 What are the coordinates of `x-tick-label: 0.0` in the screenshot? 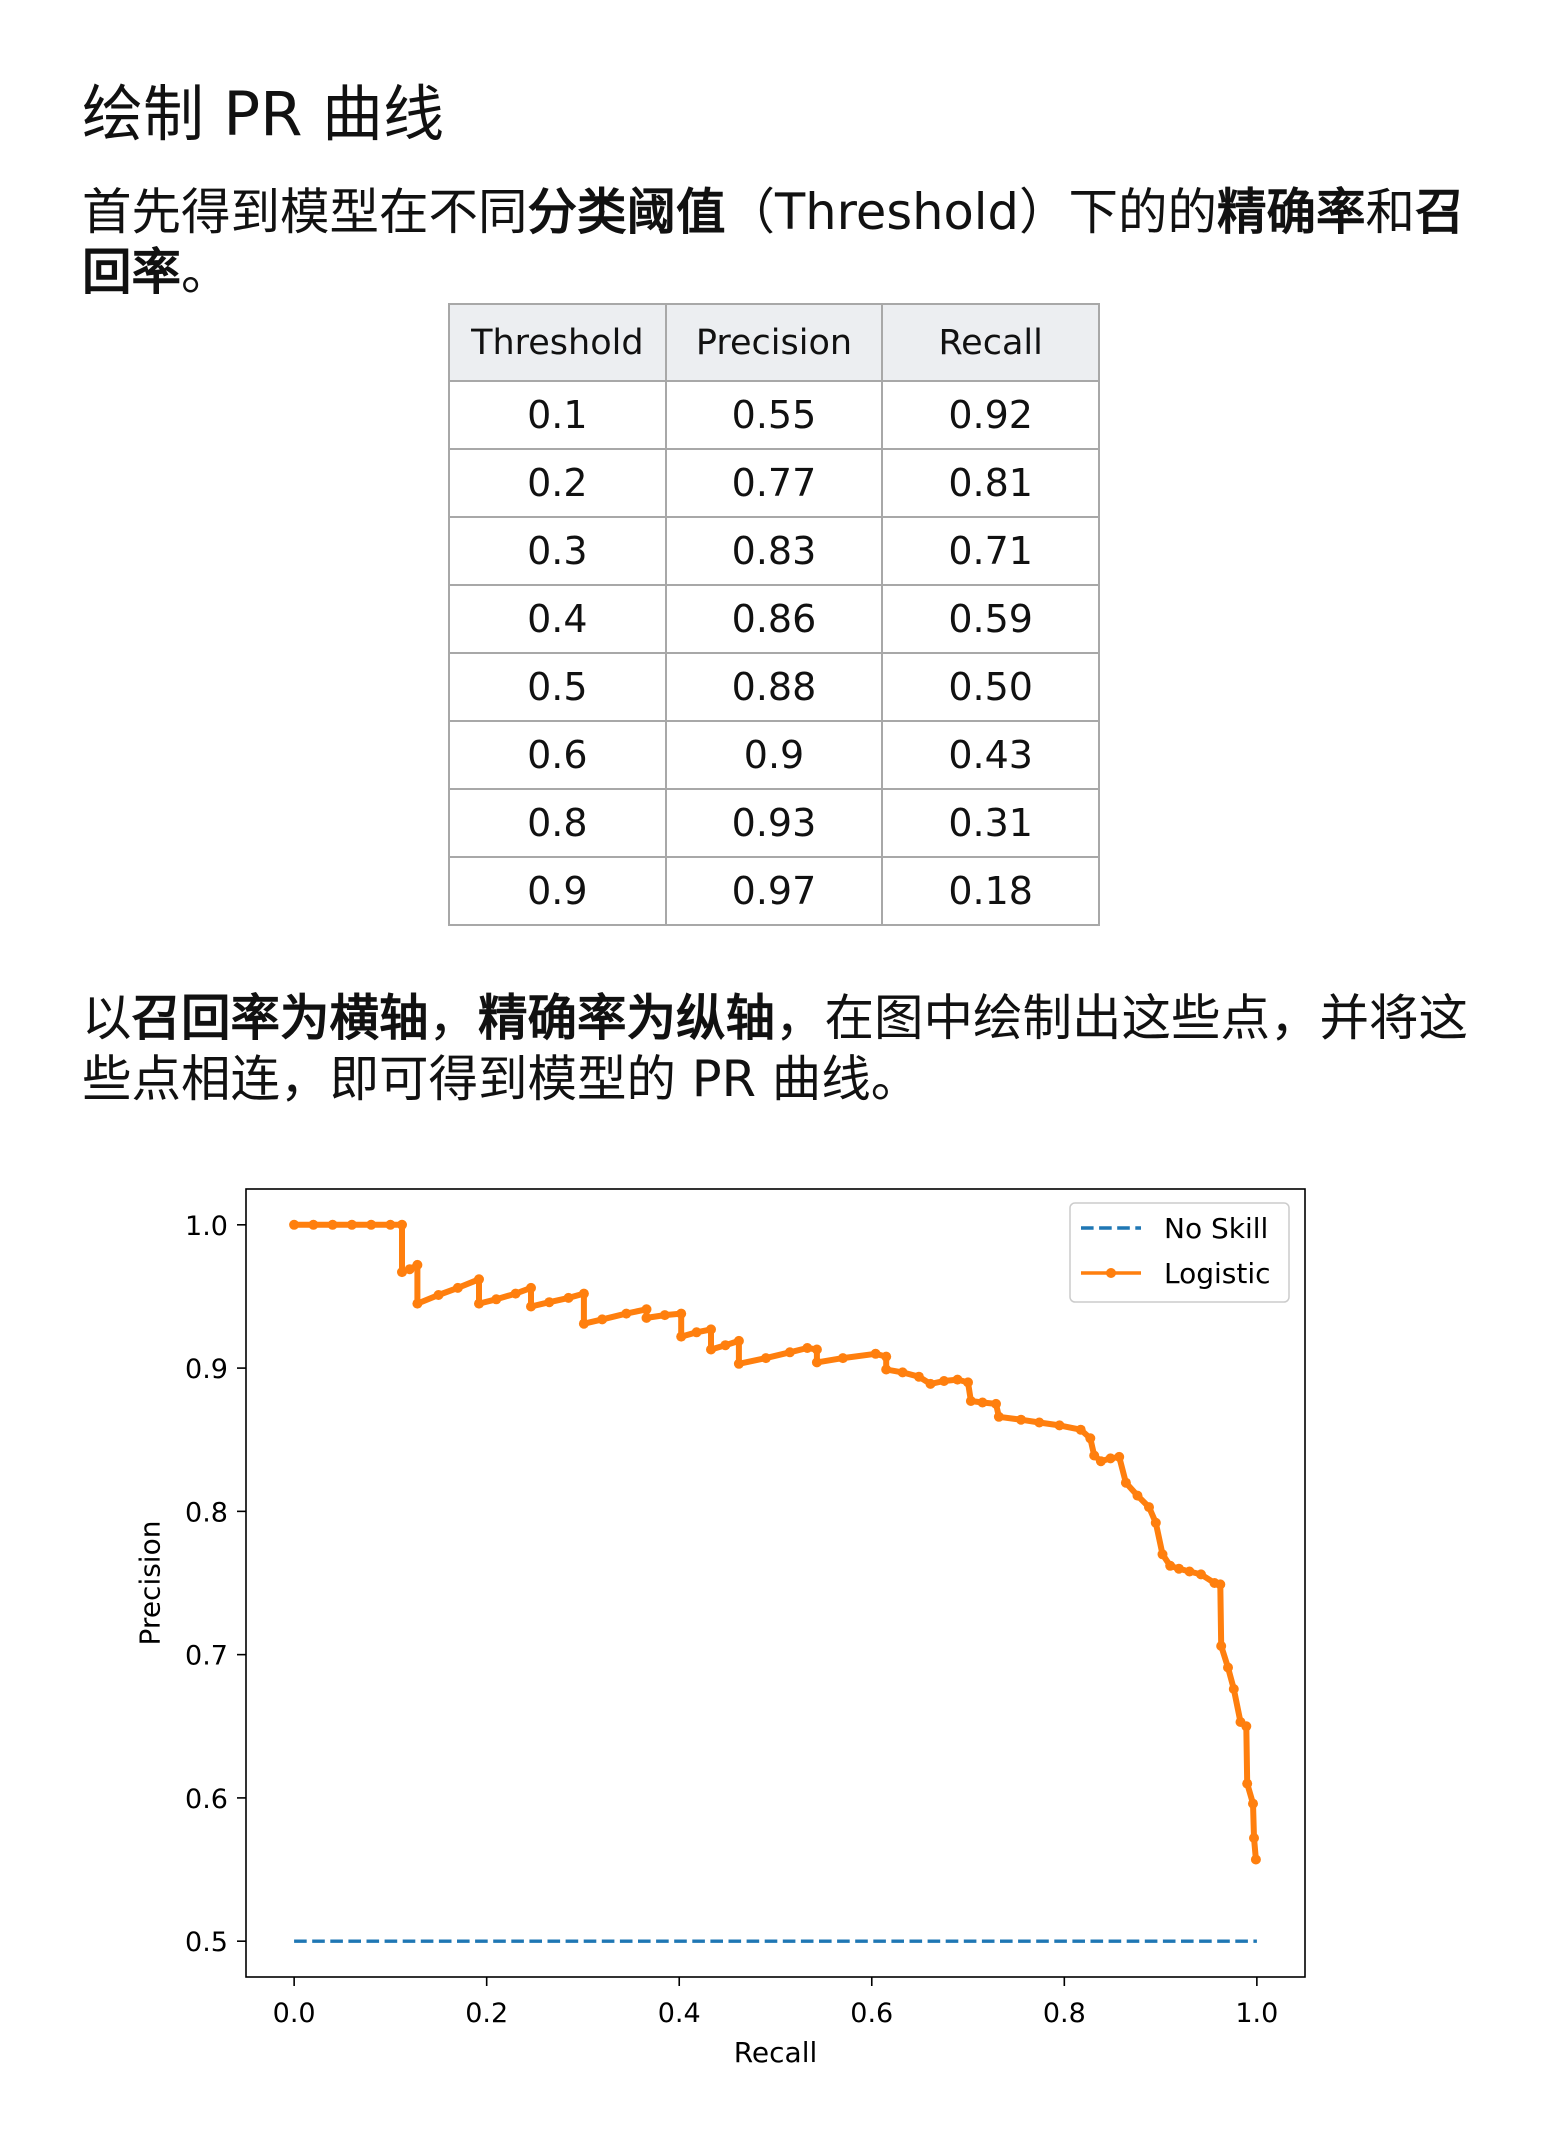 It's located at (294, 2013).